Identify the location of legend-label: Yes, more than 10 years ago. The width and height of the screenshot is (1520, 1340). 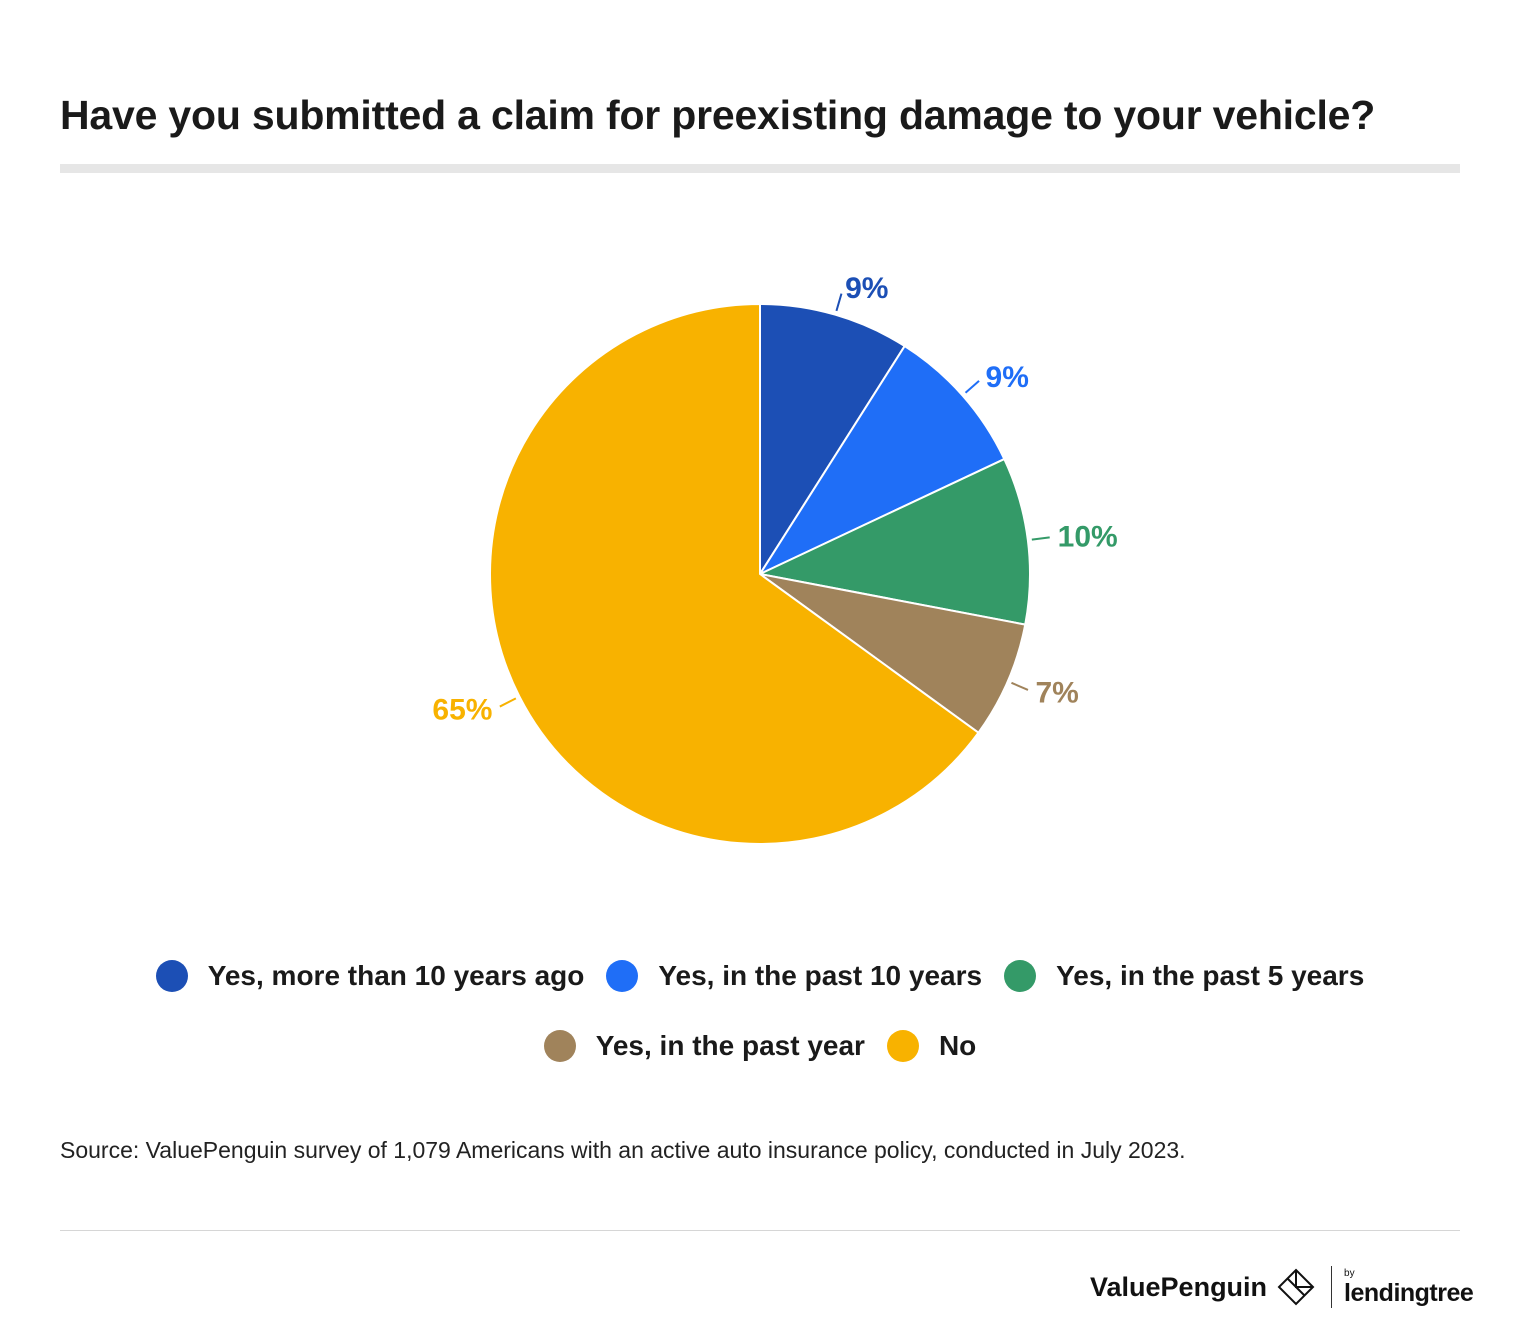
(396, 975).